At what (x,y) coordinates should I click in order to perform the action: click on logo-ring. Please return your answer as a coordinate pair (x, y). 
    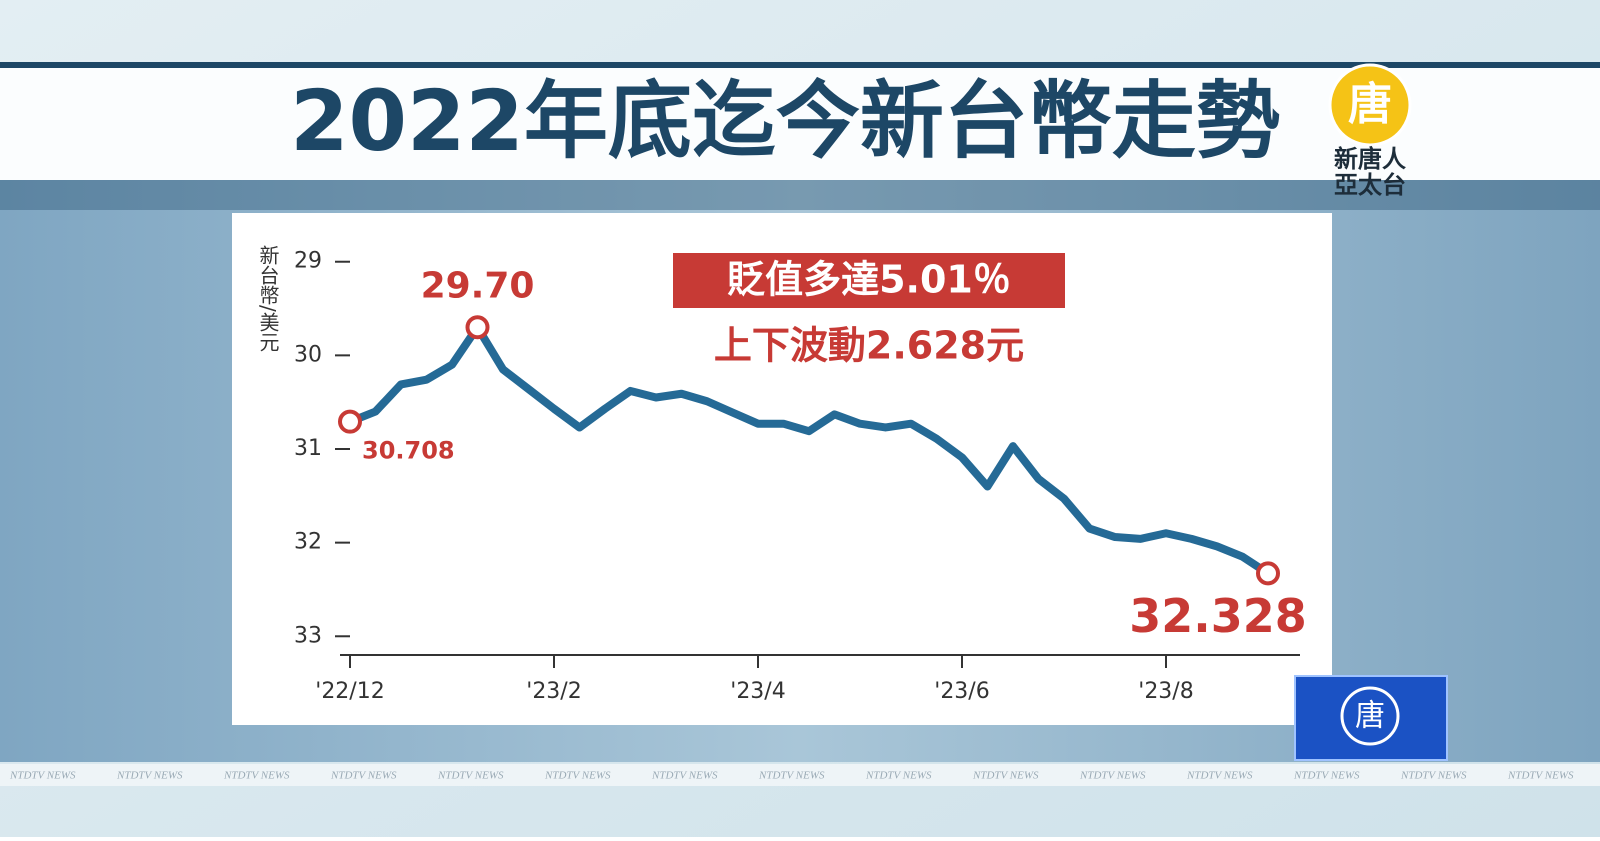
    Looking at the image, I should click on (1370, 105).